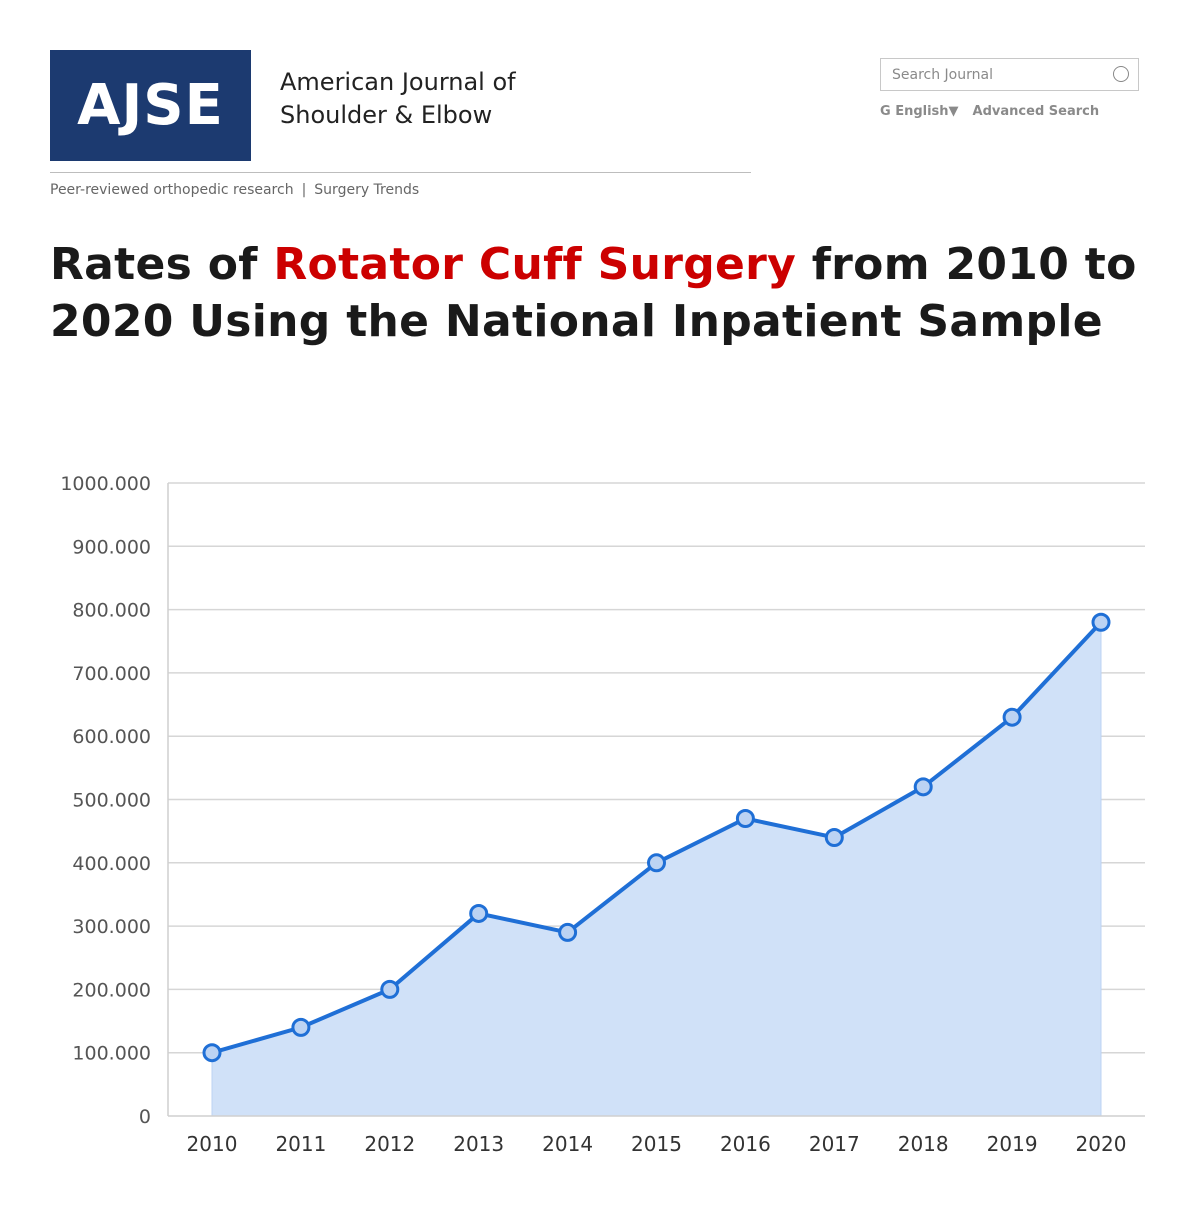 The image size is (1200, 1210). What do you see at coordinates (398, 99) in the screenshot?
I see `journal-name: American Journal of Shoulder & Elbow` at bounding box center [398, 99].